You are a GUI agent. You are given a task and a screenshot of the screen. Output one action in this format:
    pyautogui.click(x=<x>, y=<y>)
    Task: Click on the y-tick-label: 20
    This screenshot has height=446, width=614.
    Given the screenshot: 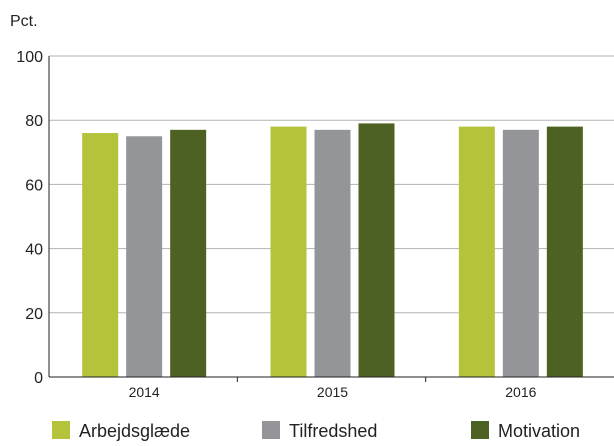 What is the action you would take?
    pyautogui.click(x=34, y=314)
    